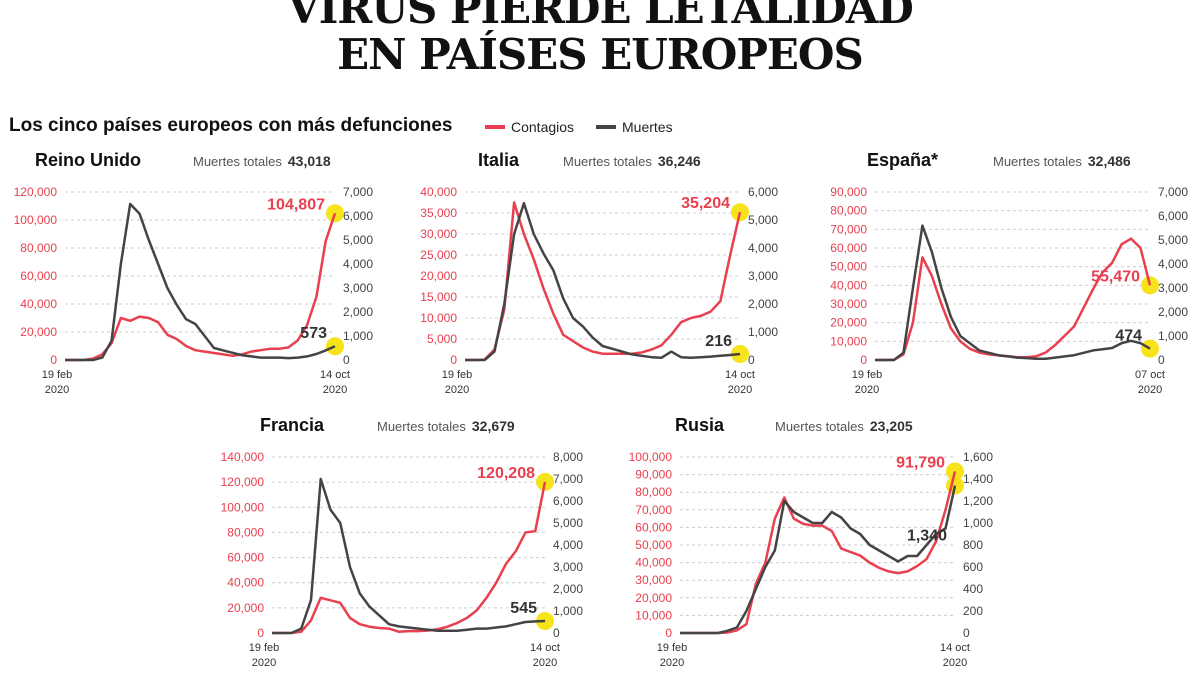  Describe the element at coordinates (848, 341) in the screenshot. I see `left-tick-label: 10,000` at that location.